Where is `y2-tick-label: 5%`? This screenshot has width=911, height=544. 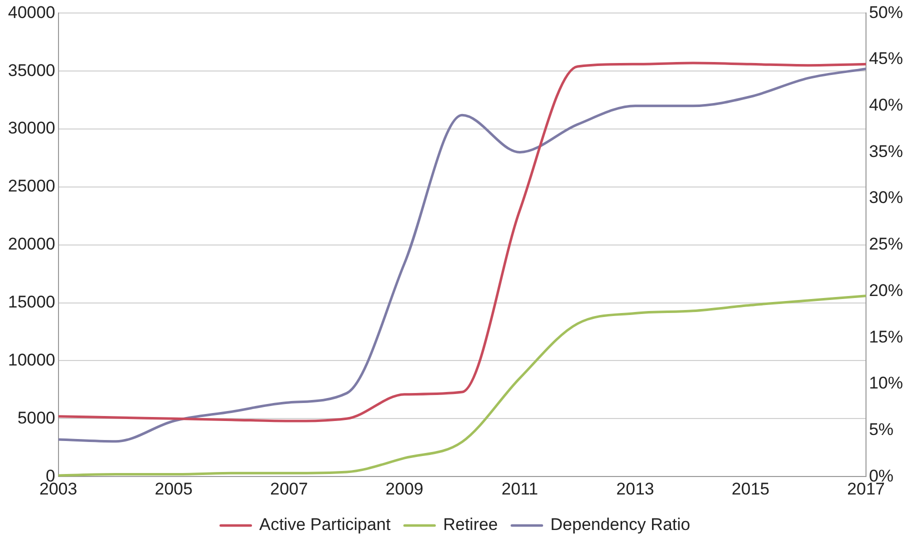
y2-tick-label: 5% is located at coordinates (881, 429).